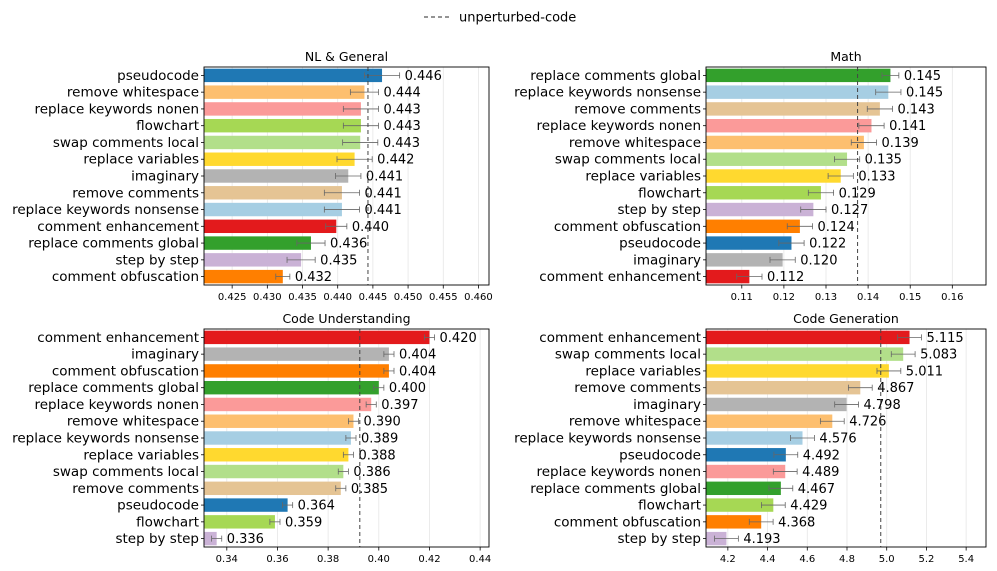 The image size is (997, 571). What do you see at coordinates (379, 439) in the screenshot?
I see `value-label: 0.389` at bounding box center [379, 439].